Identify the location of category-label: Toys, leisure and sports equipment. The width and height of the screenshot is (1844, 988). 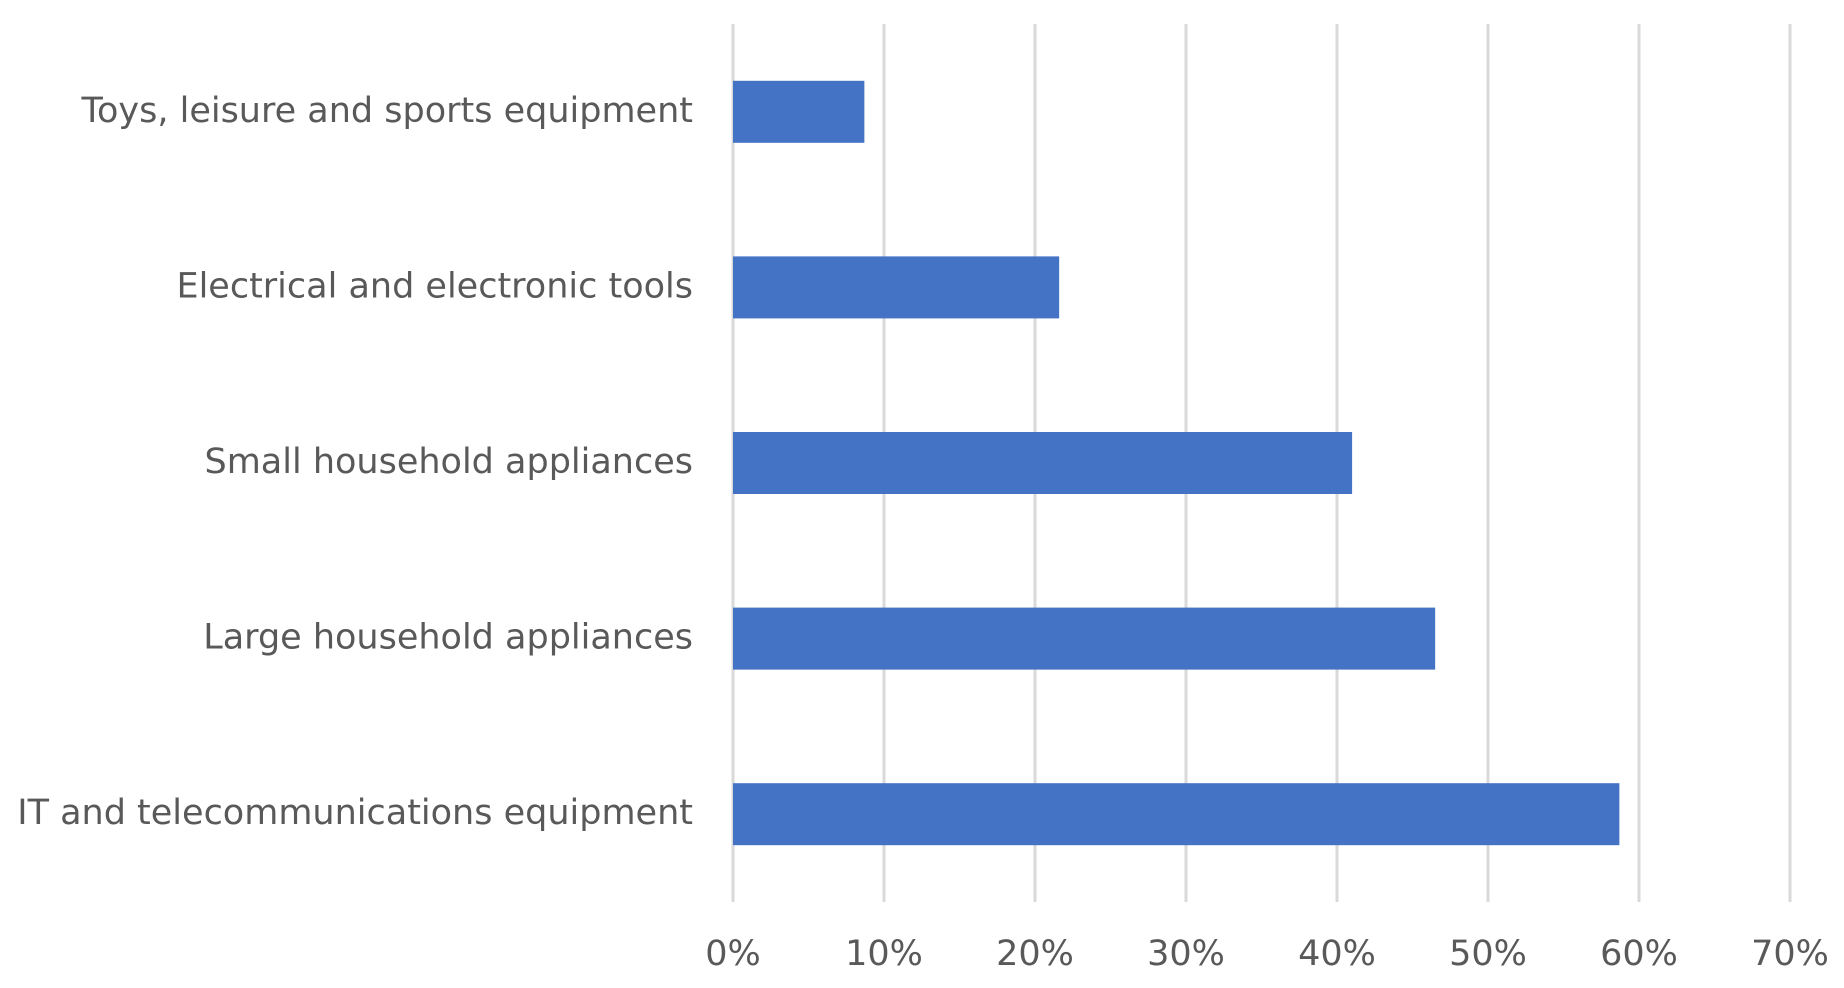
(387, 111).